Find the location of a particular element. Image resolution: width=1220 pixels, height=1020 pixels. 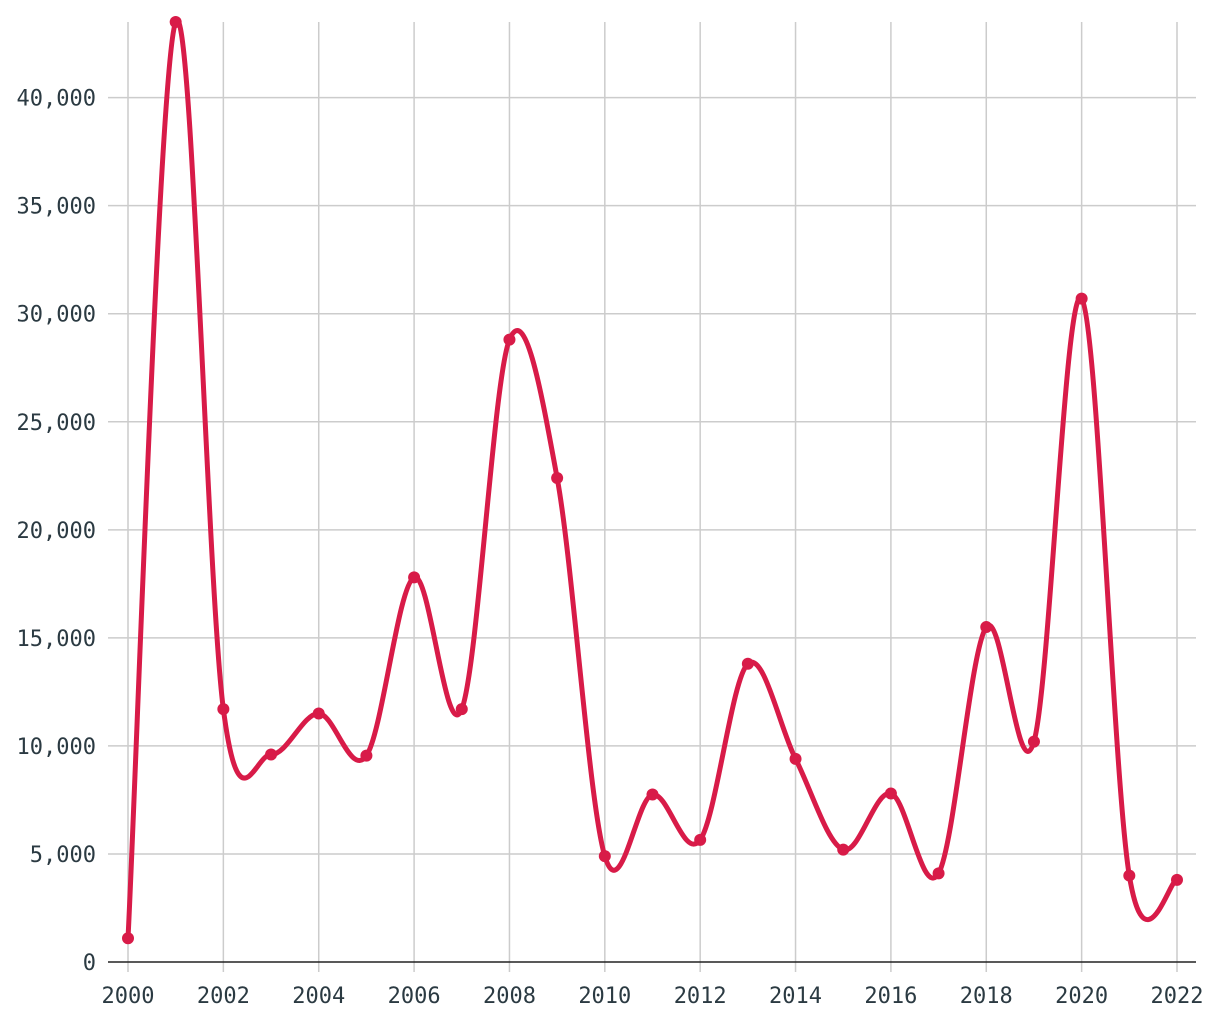

x-tick-label: 2016 is located at coordinates (890, 996).